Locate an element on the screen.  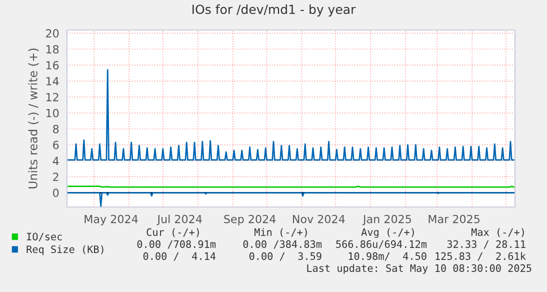
y-tick-label: 18 is located at coordinates (52, 49).